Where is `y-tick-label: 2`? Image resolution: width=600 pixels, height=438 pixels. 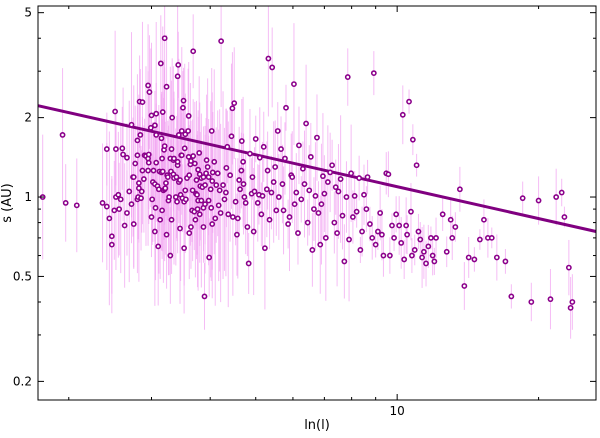 y-tick-label: 2 is located at coordinates (28, 118).